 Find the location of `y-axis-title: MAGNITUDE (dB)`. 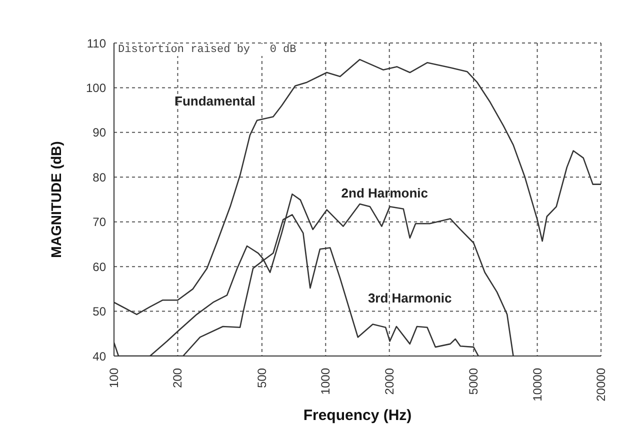

y-axis-title: MAGNITUDE (dB) is located at coordinates (56, 199).